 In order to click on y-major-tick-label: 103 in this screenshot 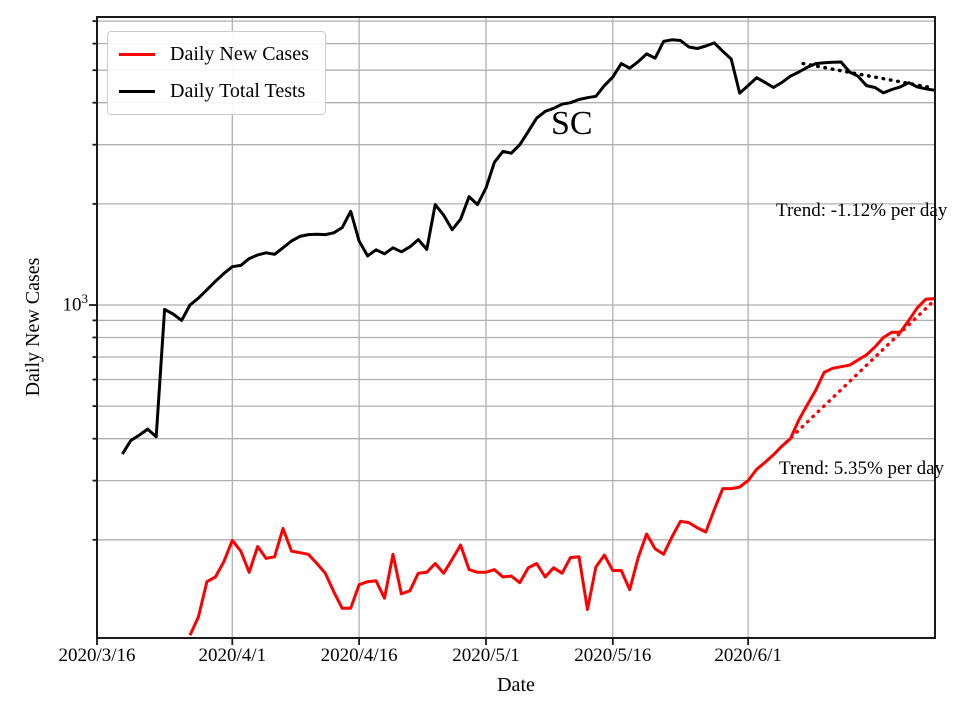, I will do `click(76, 303)`.